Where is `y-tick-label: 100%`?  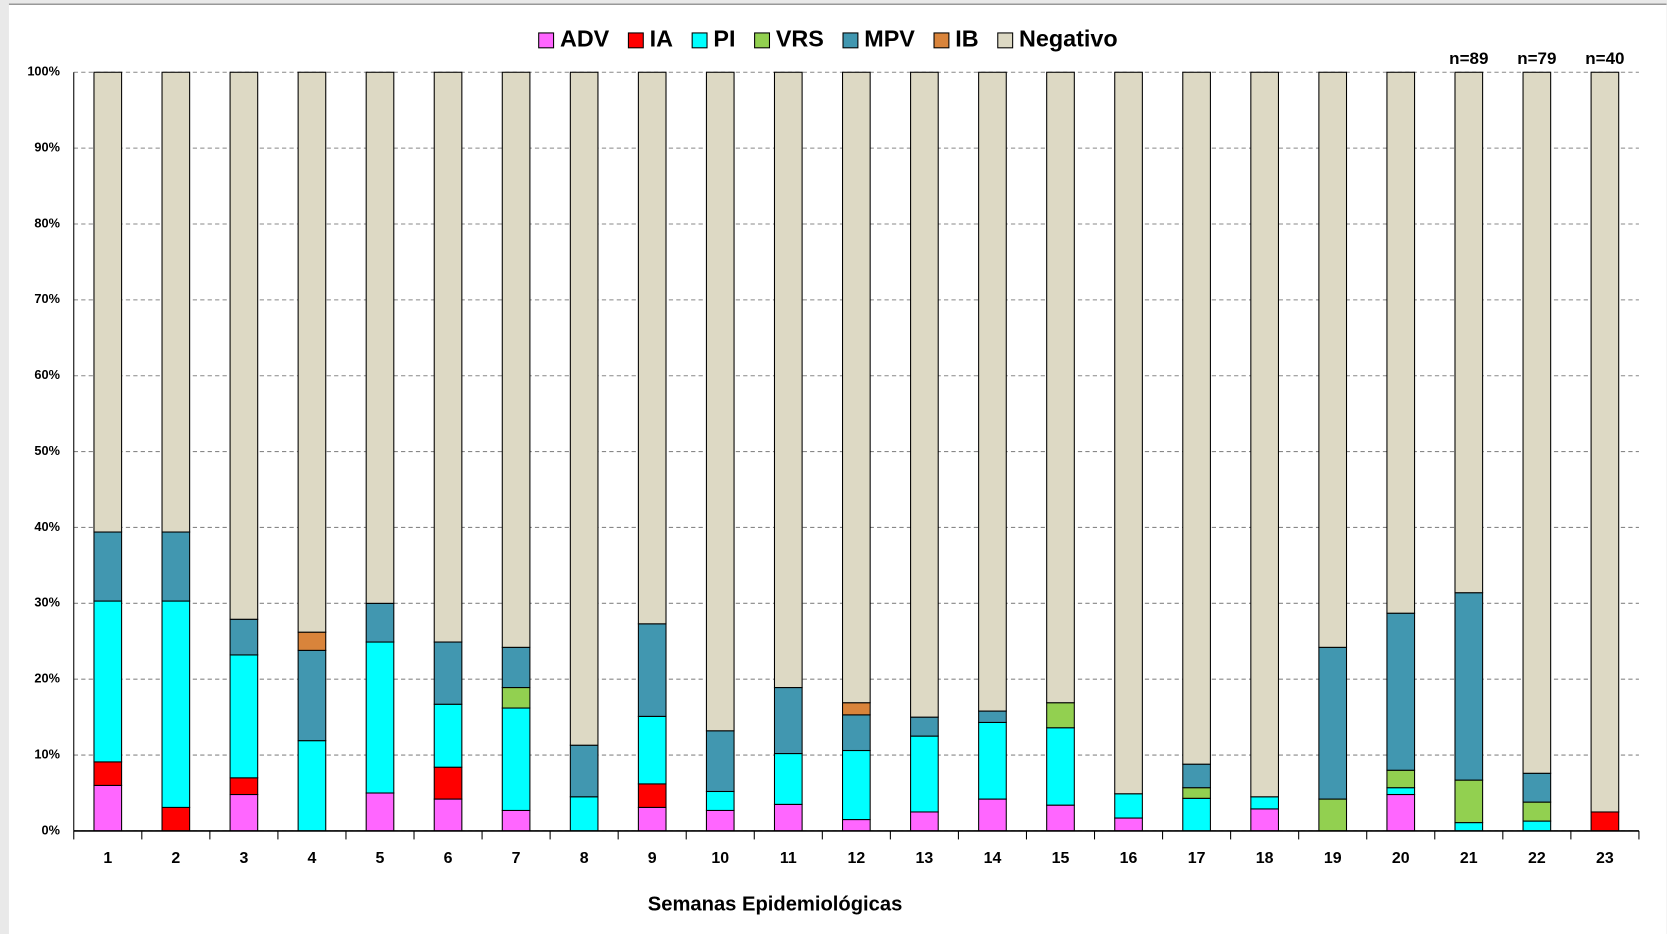
y-tick-label: 100% is located at coordinates (43, 71).